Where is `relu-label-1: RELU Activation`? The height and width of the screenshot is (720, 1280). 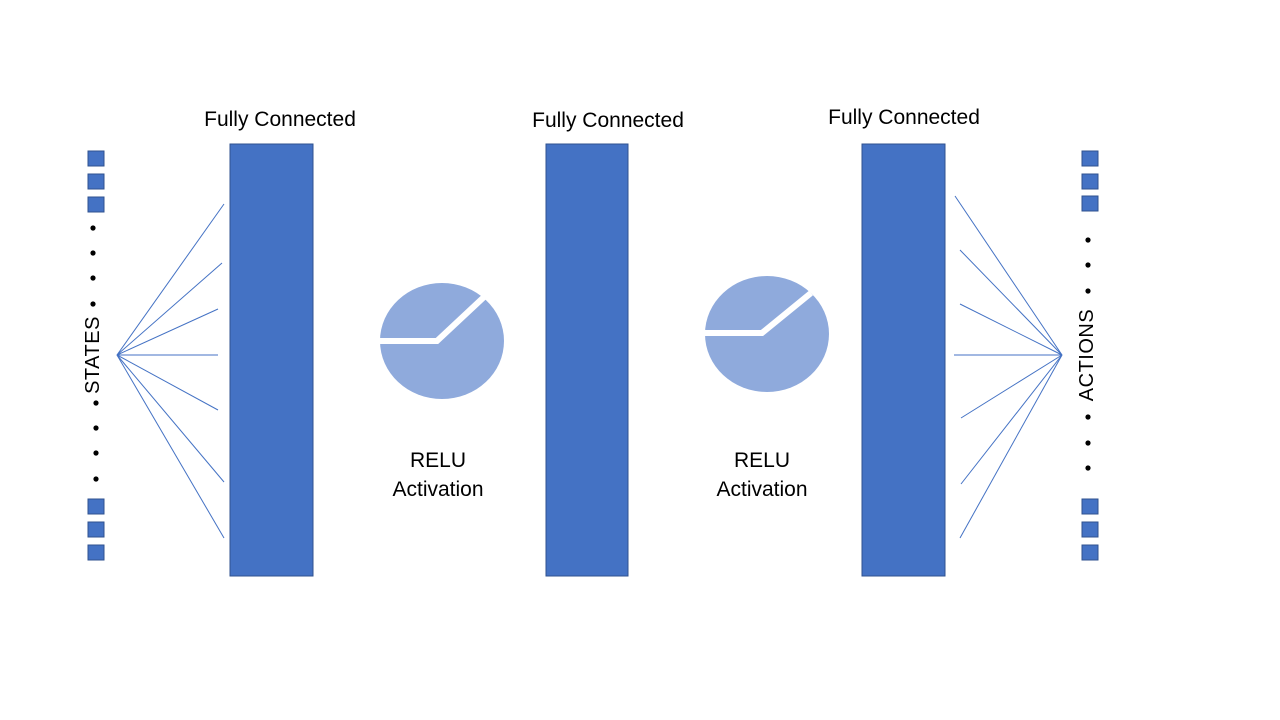 relu-label-1: RELU Activation is located at coordinates (437, 475).